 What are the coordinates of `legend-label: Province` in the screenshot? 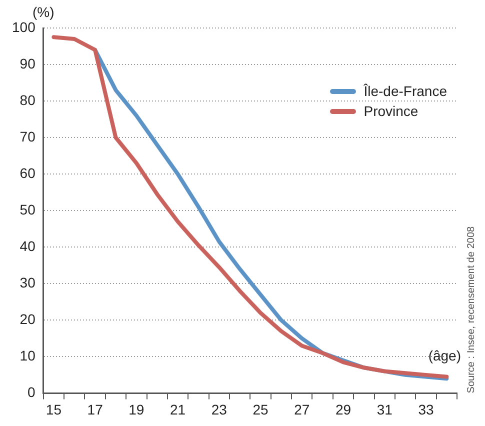 It's located at (391, 111).